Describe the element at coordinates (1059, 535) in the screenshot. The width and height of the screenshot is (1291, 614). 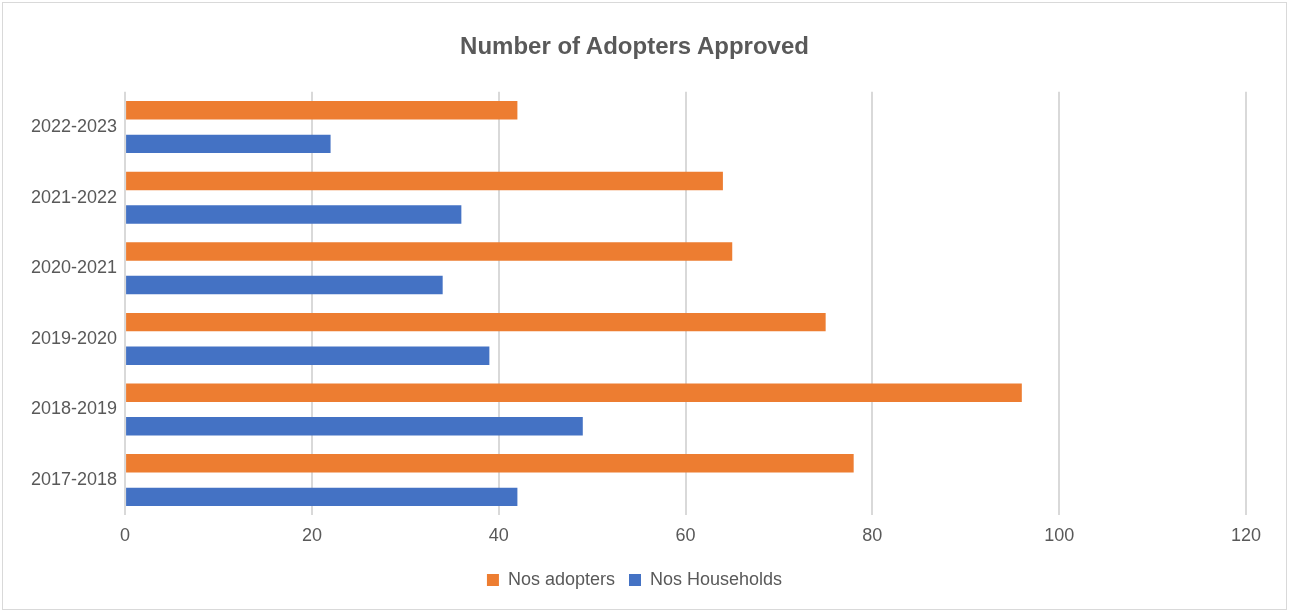
I see `x-tick-label: 100` at that location.